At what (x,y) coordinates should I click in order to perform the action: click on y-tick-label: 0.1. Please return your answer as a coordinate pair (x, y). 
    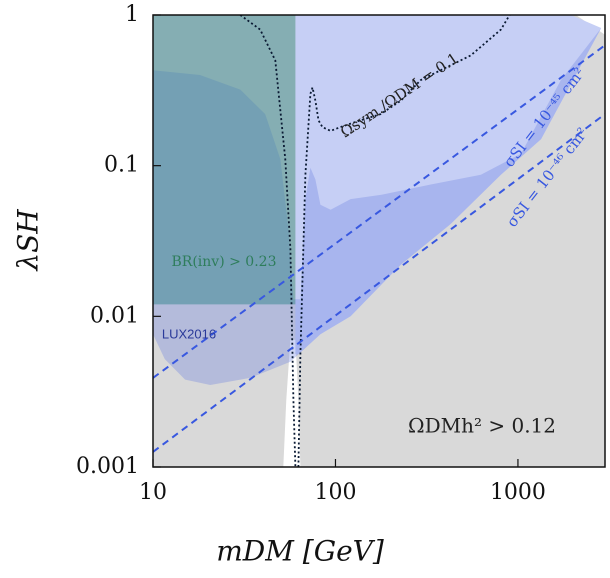
    Looking at the image, I should click on (121, 165).